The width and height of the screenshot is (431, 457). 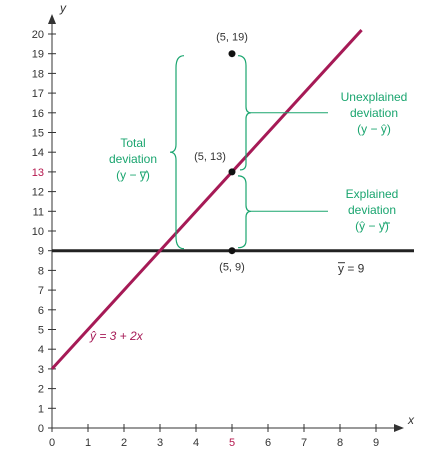 What do you see at coordinates (38, 193) in the screenshot?
I see `y-tick-label: 12` at bounding box center [38, 193].